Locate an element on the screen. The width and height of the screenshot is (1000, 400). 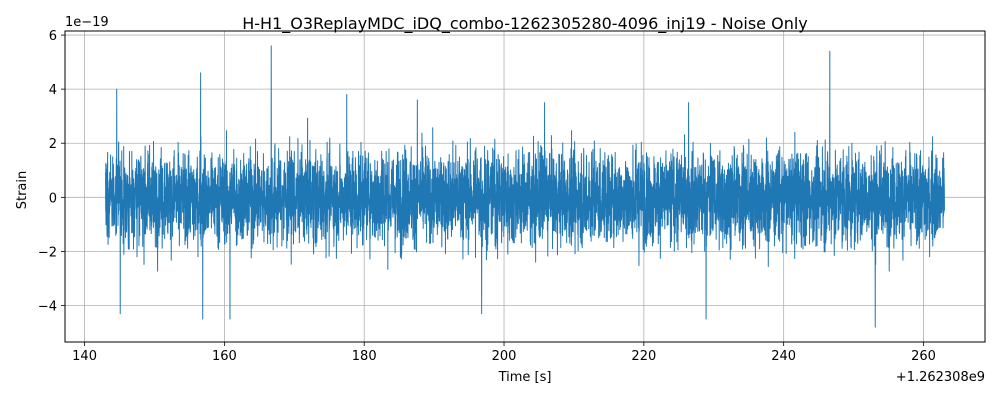
y-tick-label: 2 is located at coordinates (53, 144).